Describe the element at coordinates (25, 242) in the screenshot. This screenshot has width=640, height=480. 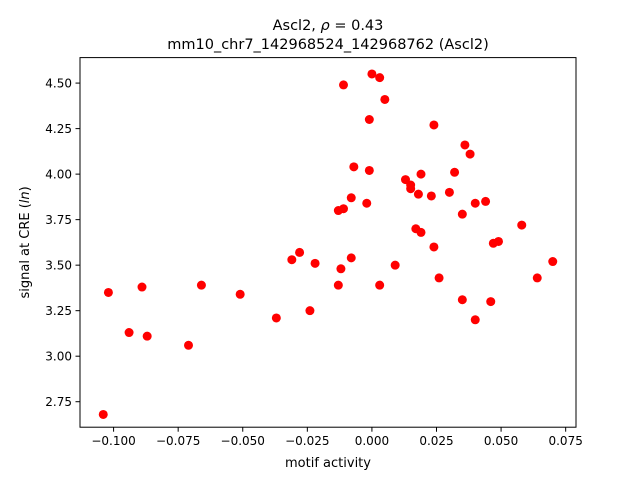
I see `y-axis-label: signal at CRE (ln)` at that location.